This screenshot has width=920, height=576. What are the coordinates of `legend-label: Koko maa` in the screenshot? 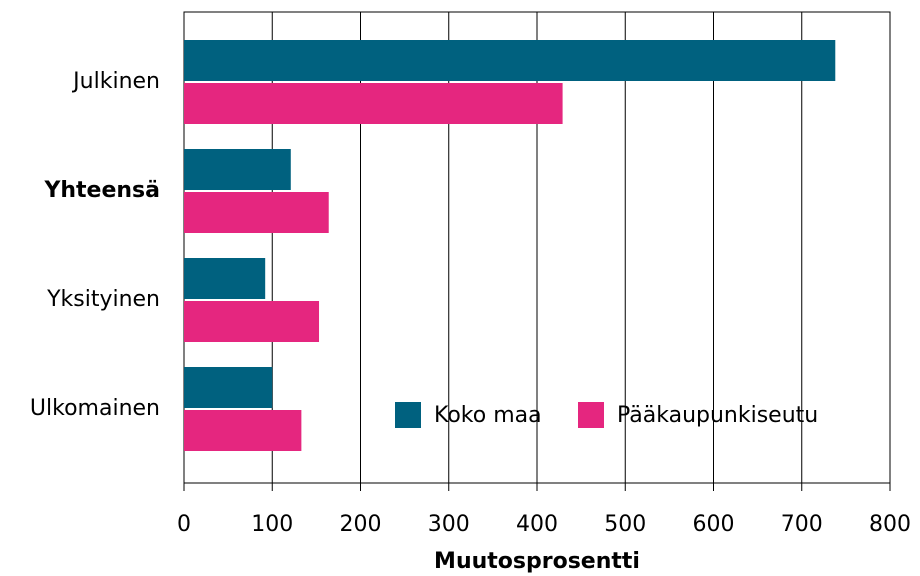 It's located at (488, 415).